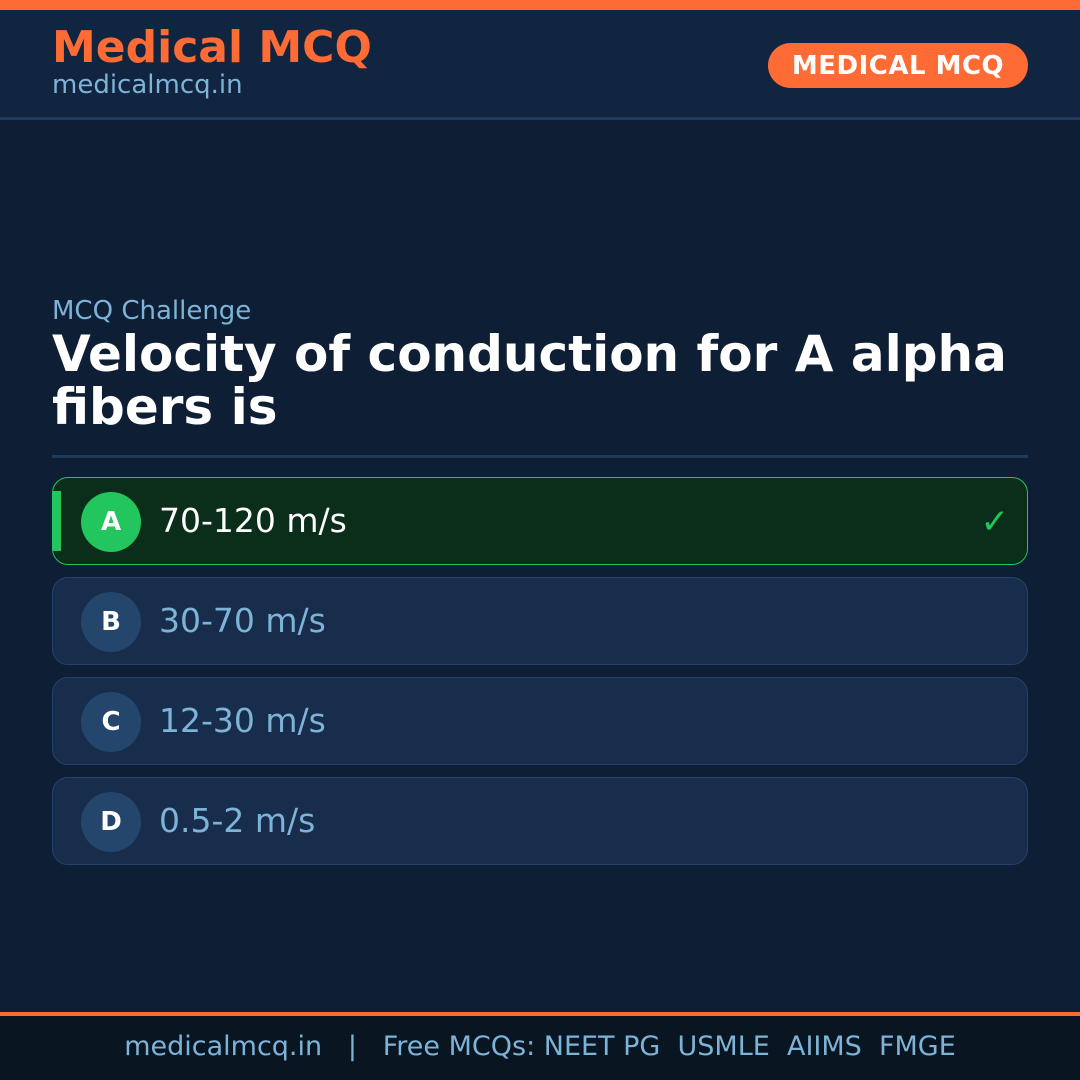  Describe the element at coordinates (540, 721) in the screenshot. I see `option-c: C 12-30 m/s` at that location.